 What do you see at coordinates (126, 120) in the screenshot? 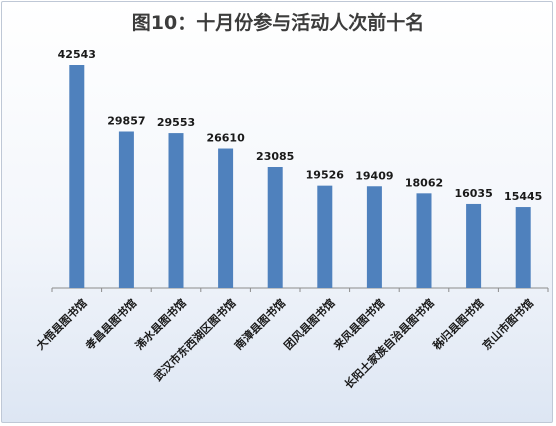
I see `data-label-2: 29857` at bounding box center [126, 120].